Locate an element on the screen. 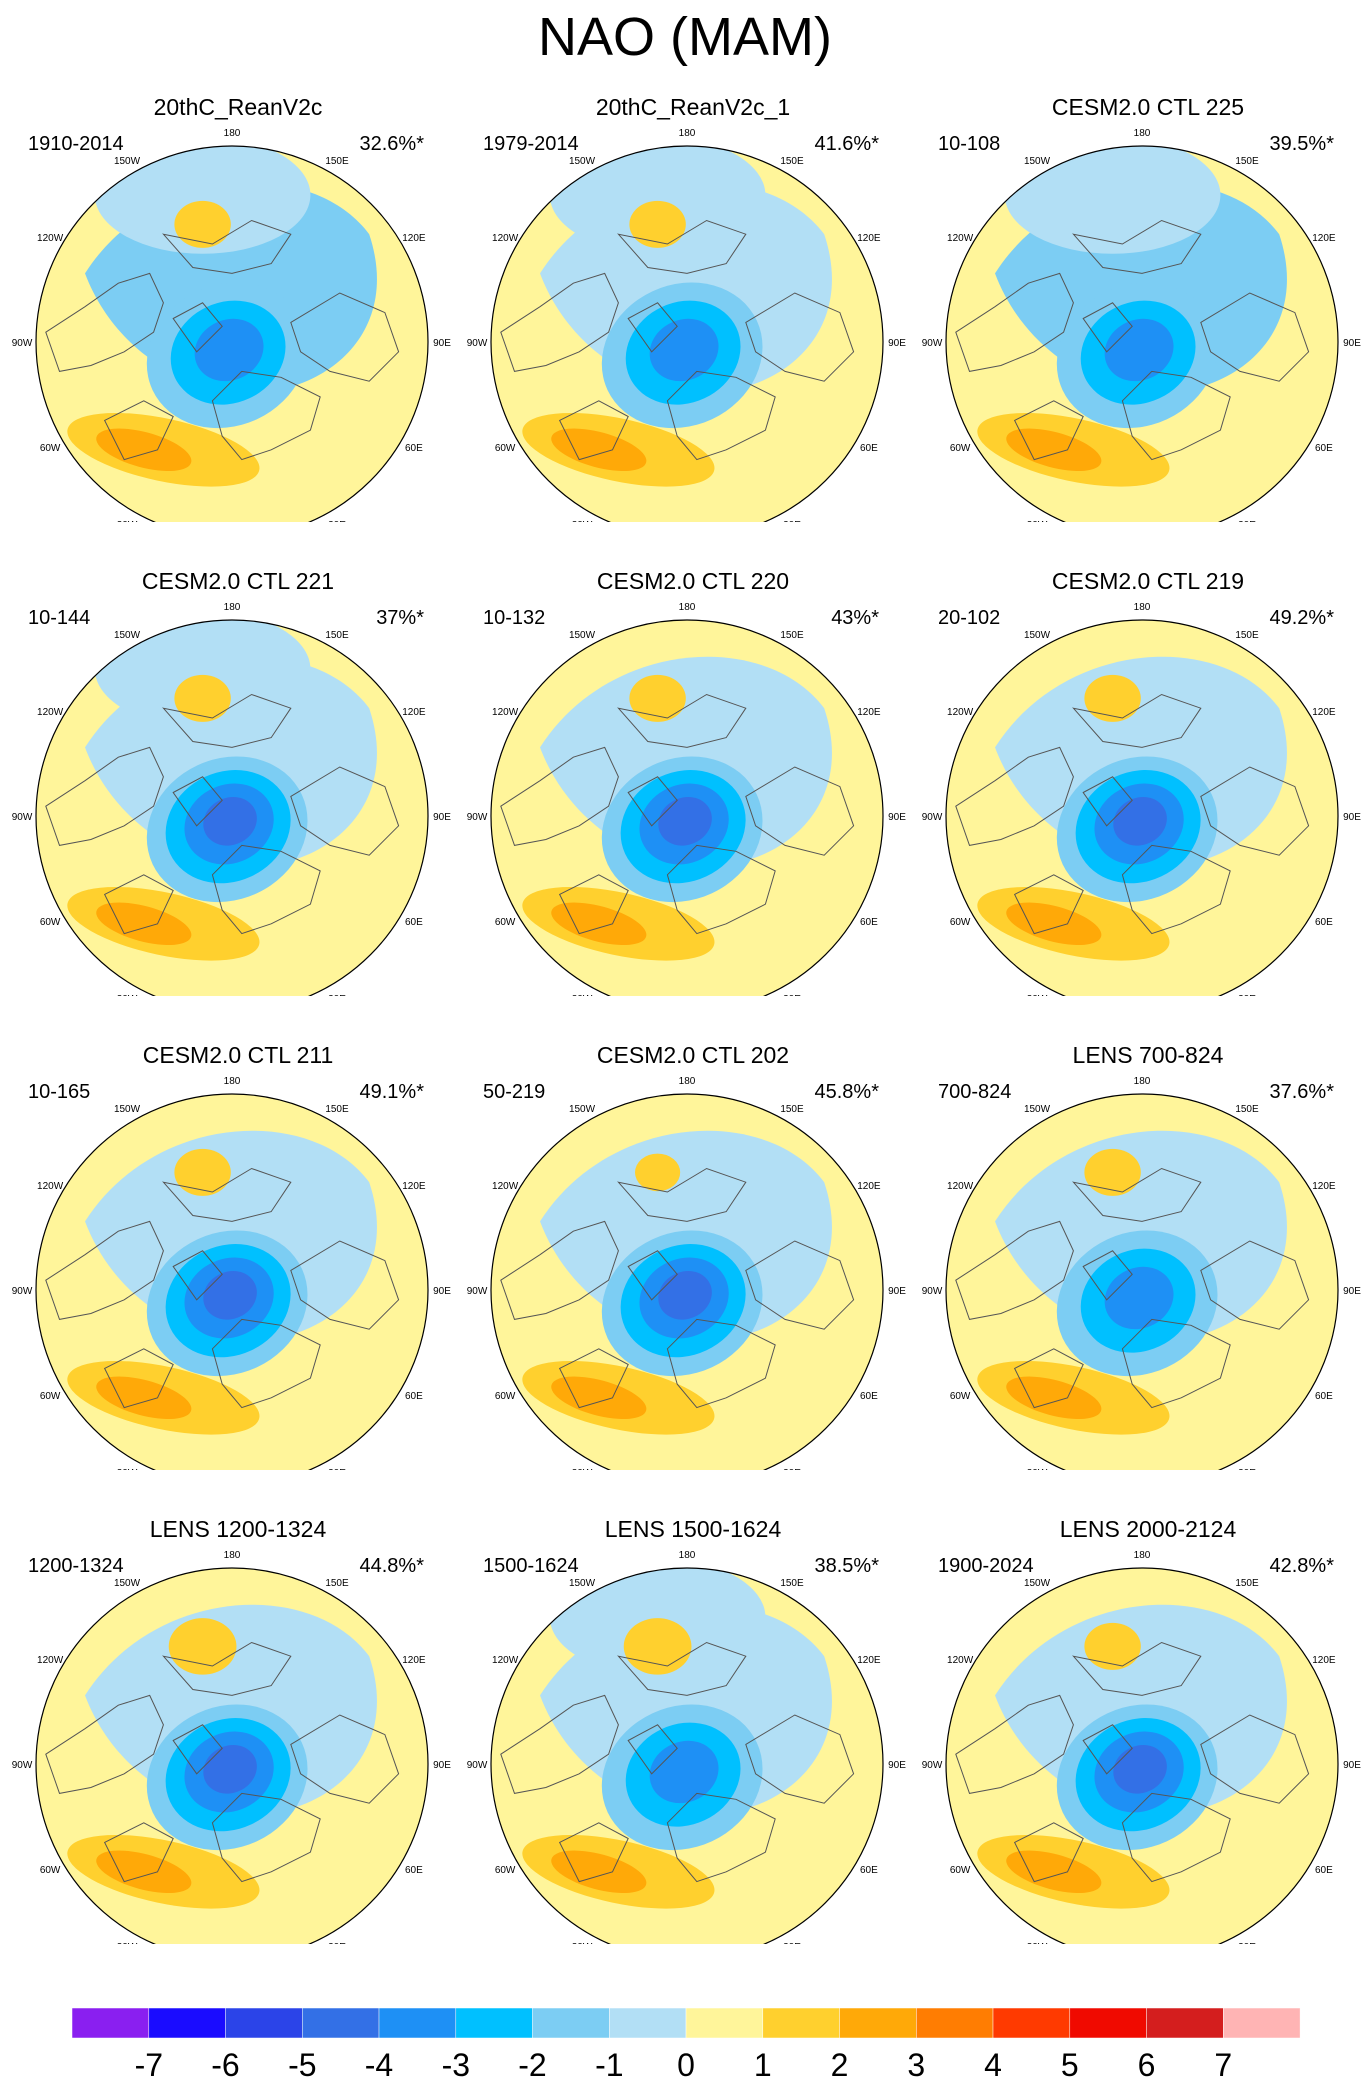 The height and width of the screenshot is (2082, 1370). panel-title: CESM2.0 CTL 202 is located at coordinates (693, 1055).